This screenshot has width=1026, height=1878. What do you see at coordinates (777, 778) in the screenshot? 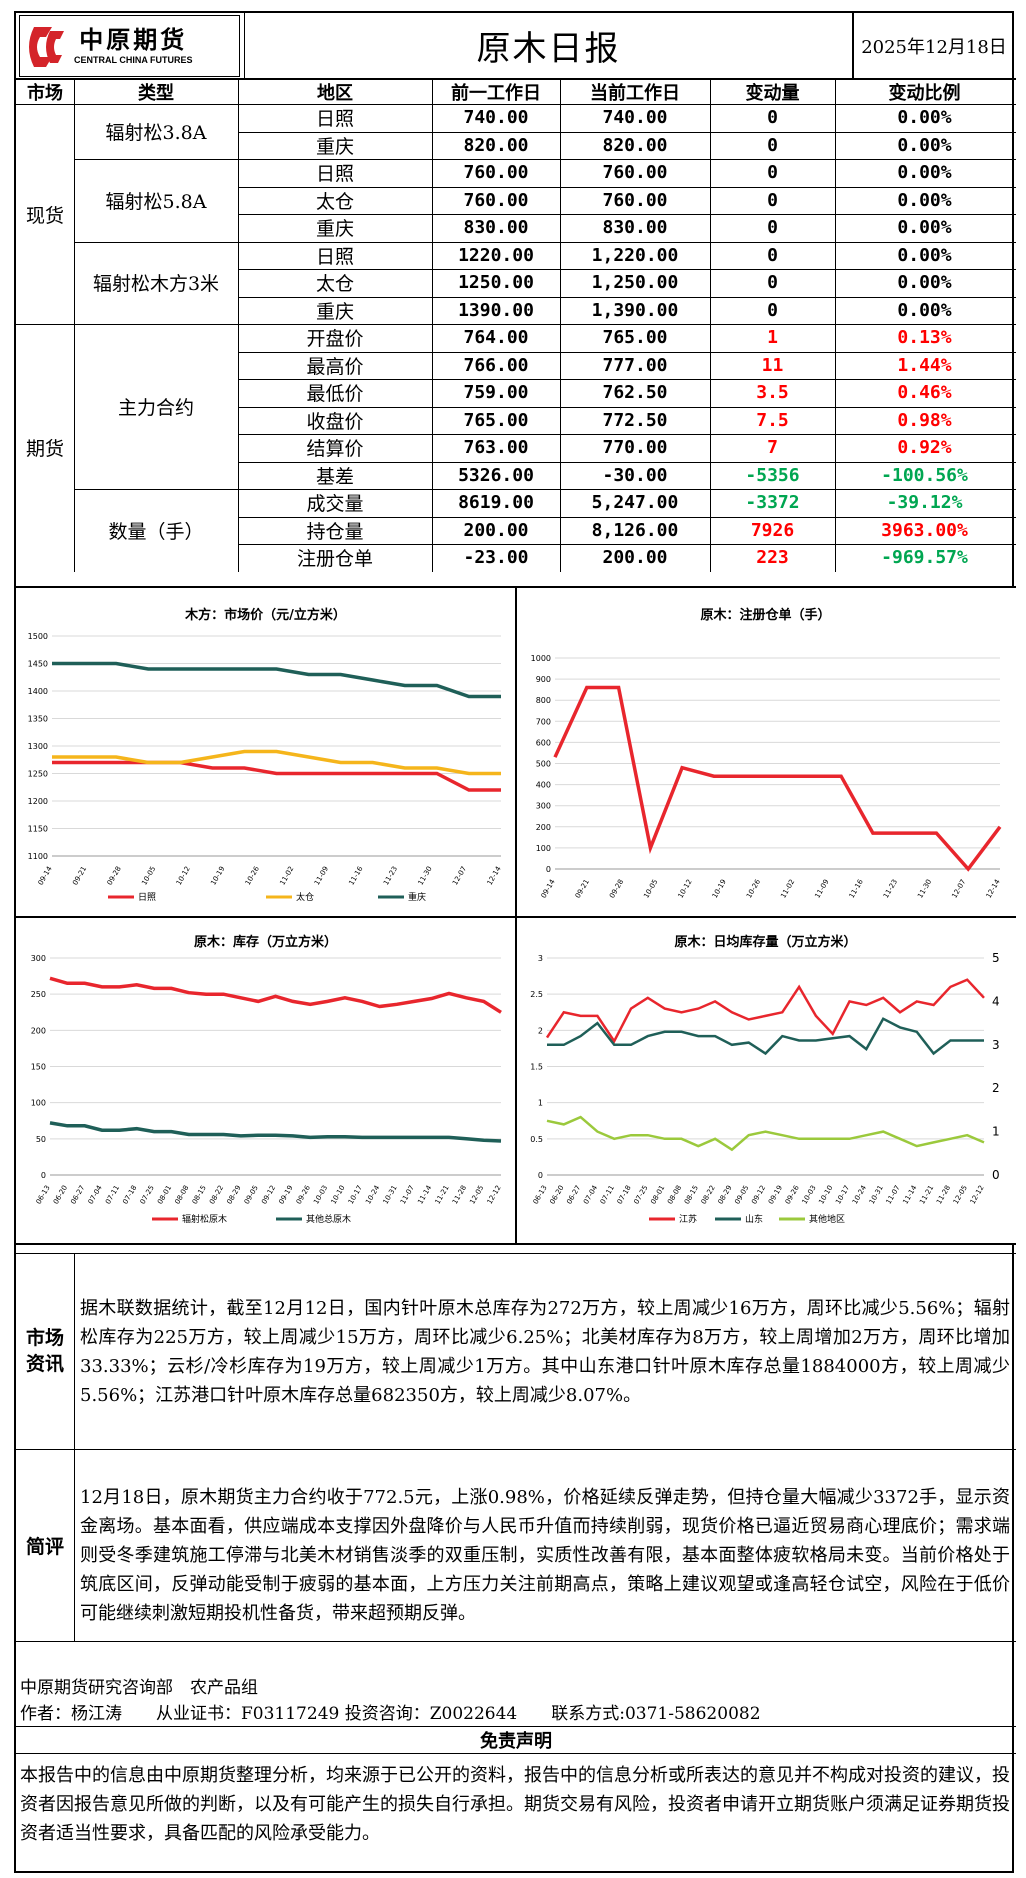
I see `series-line` at bounding box center [777, 778].